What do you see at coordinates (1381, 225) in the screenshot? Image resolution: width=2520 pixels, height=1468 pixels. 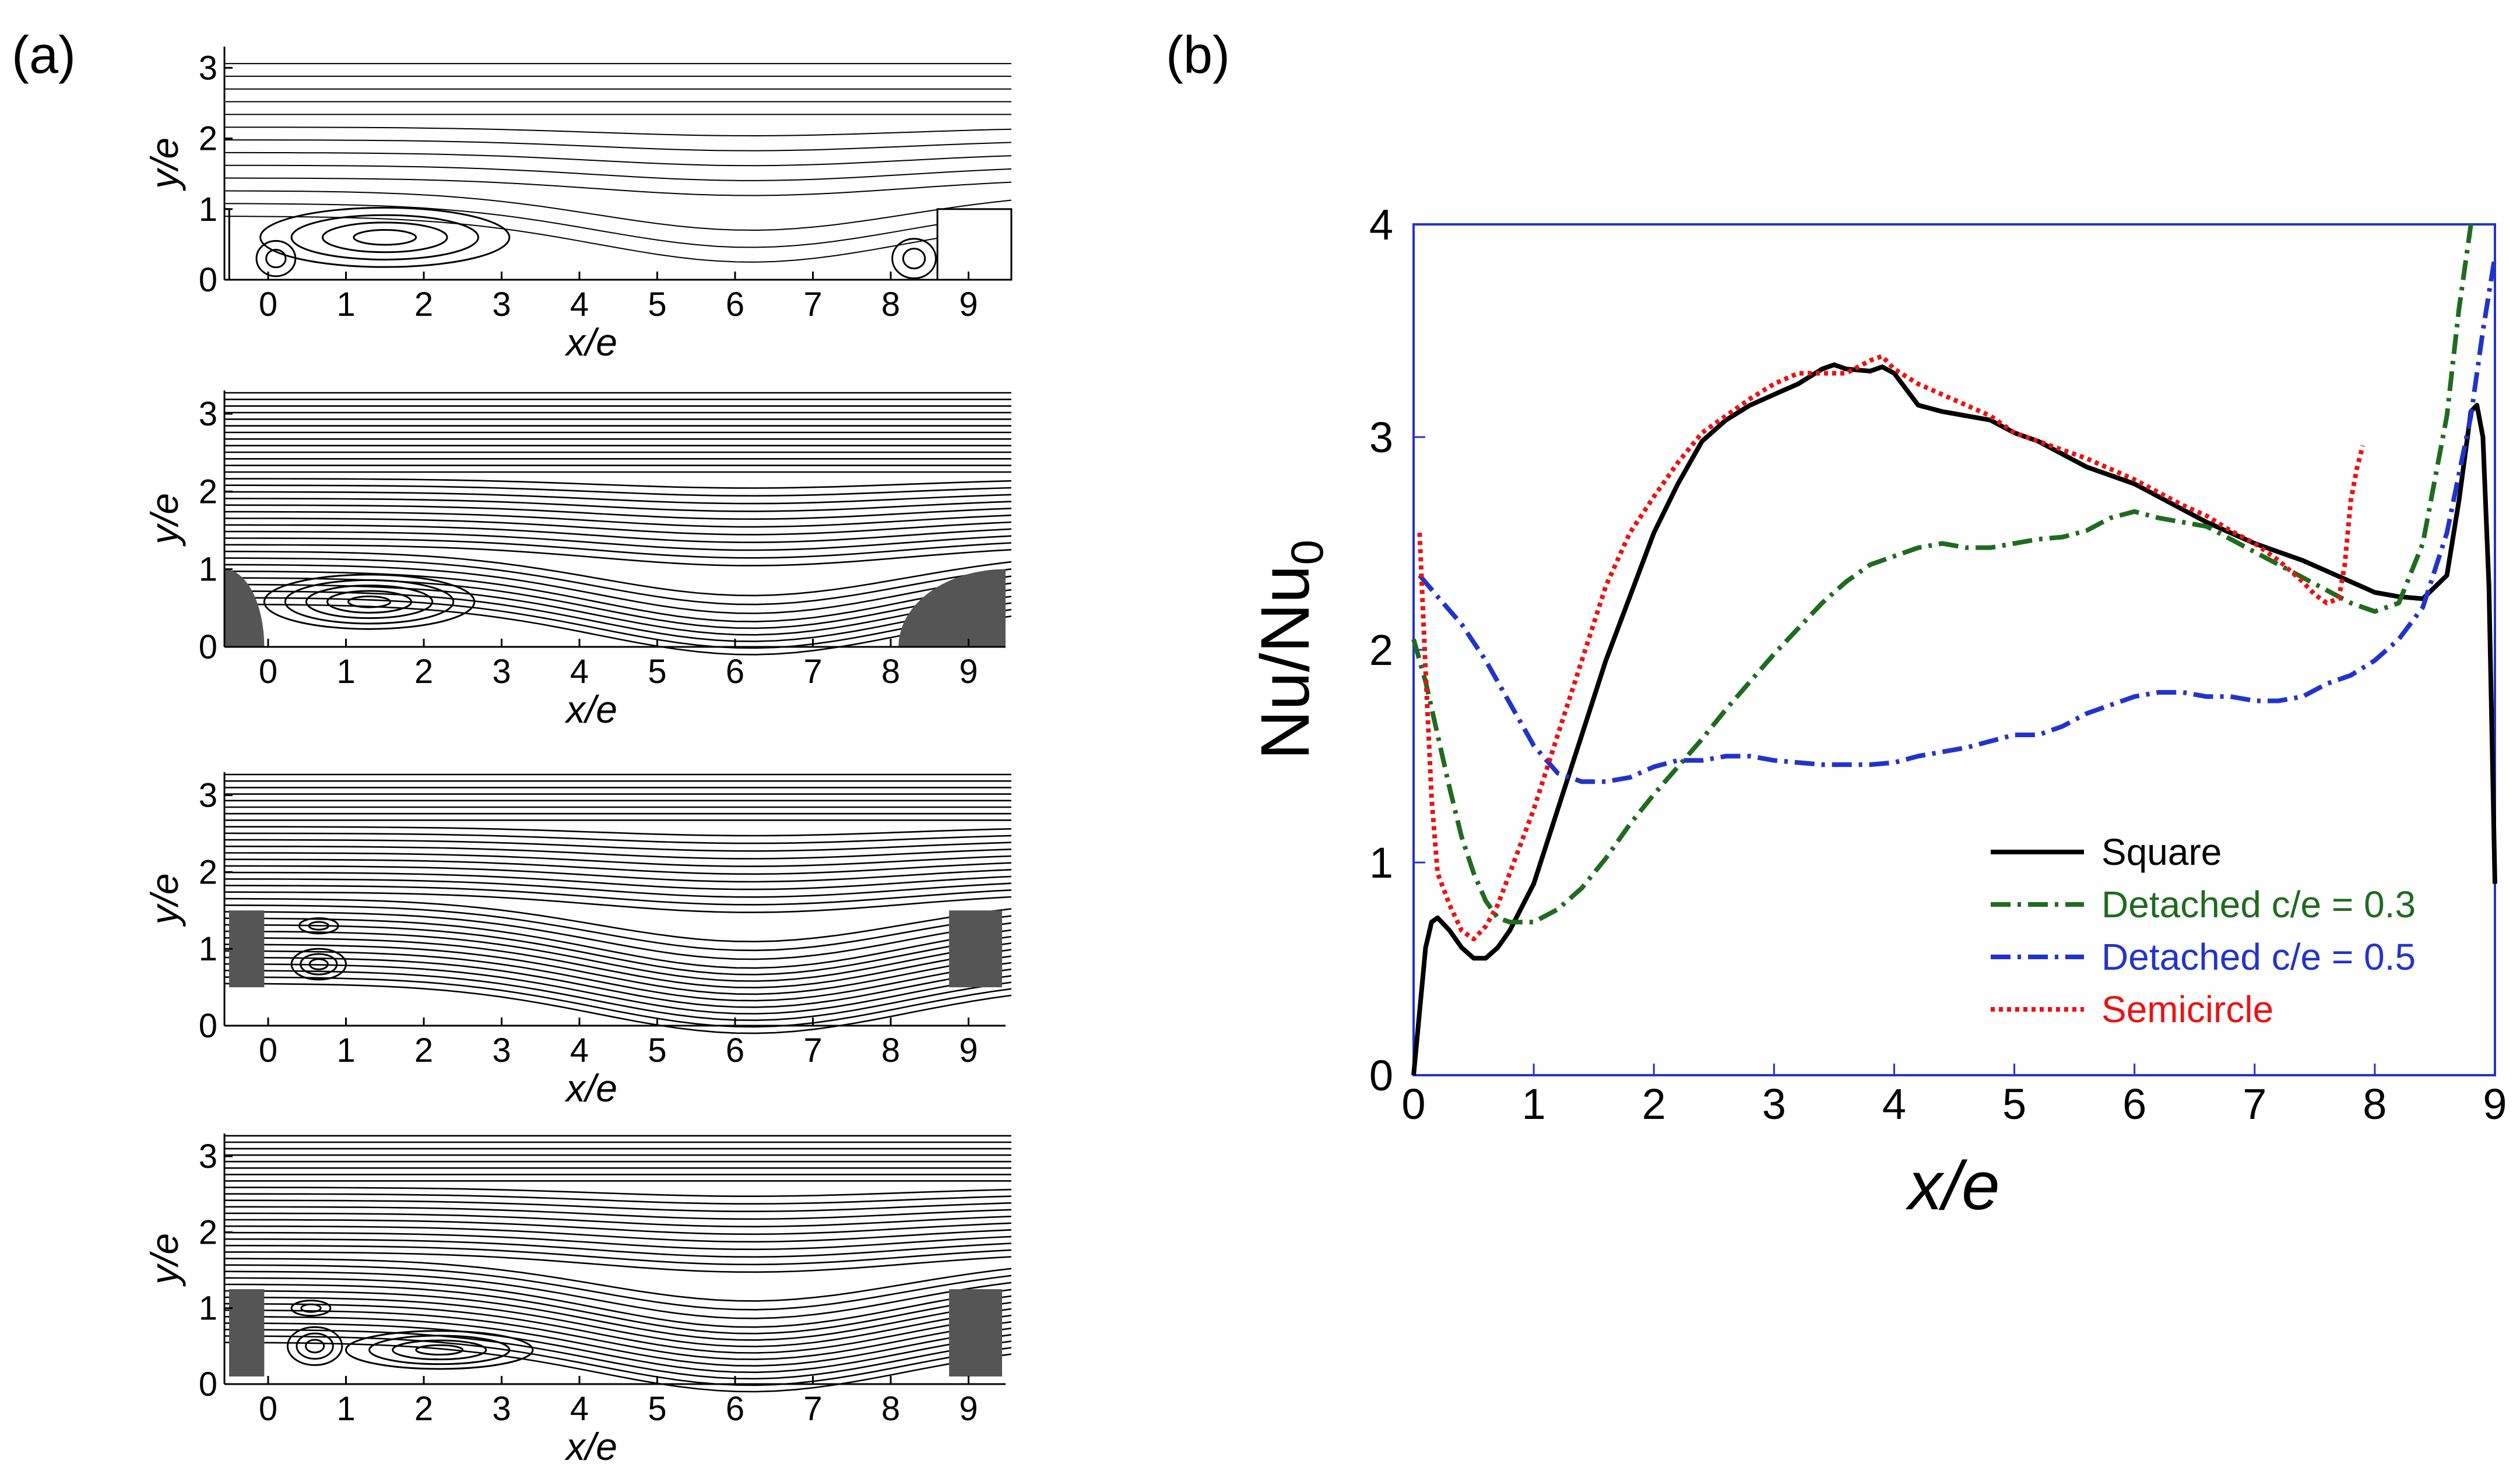 I see `y-tick-label: 4` at bounding box center [1381, 225].